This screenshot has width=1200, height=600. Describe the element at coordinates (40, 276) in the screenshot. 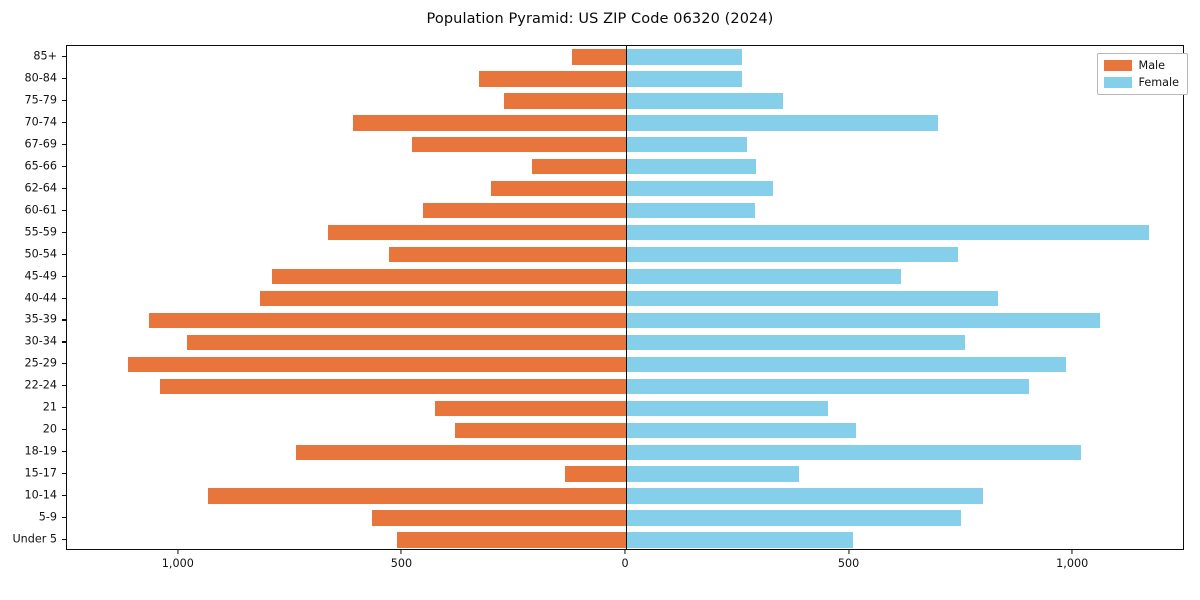

I see `y-tick-label: 45-49` at that location.